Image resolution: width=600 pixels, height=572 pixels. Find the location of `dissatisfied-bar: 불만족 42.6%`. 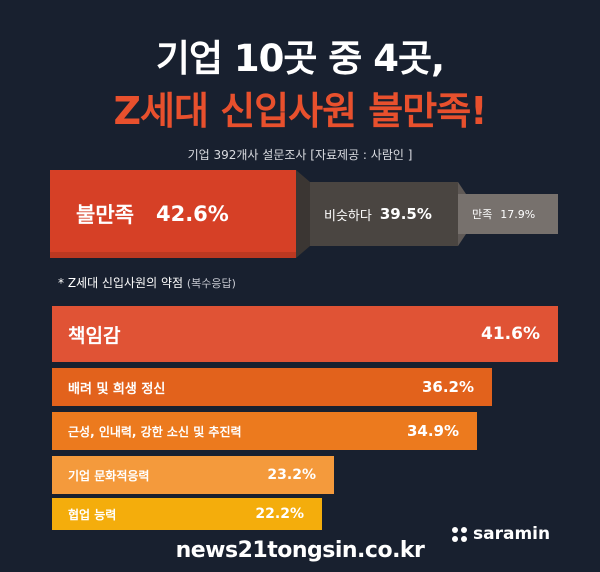

dissatisfied-bar: 불만족 42.6% is located at coordinates (173, 214).